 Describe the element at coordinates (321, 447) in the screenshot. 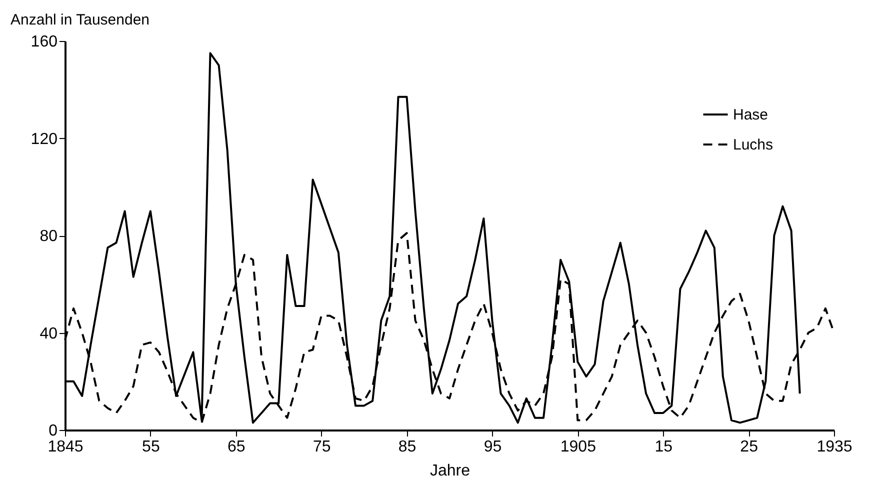

I see `x-tick-label: 75` at that location.